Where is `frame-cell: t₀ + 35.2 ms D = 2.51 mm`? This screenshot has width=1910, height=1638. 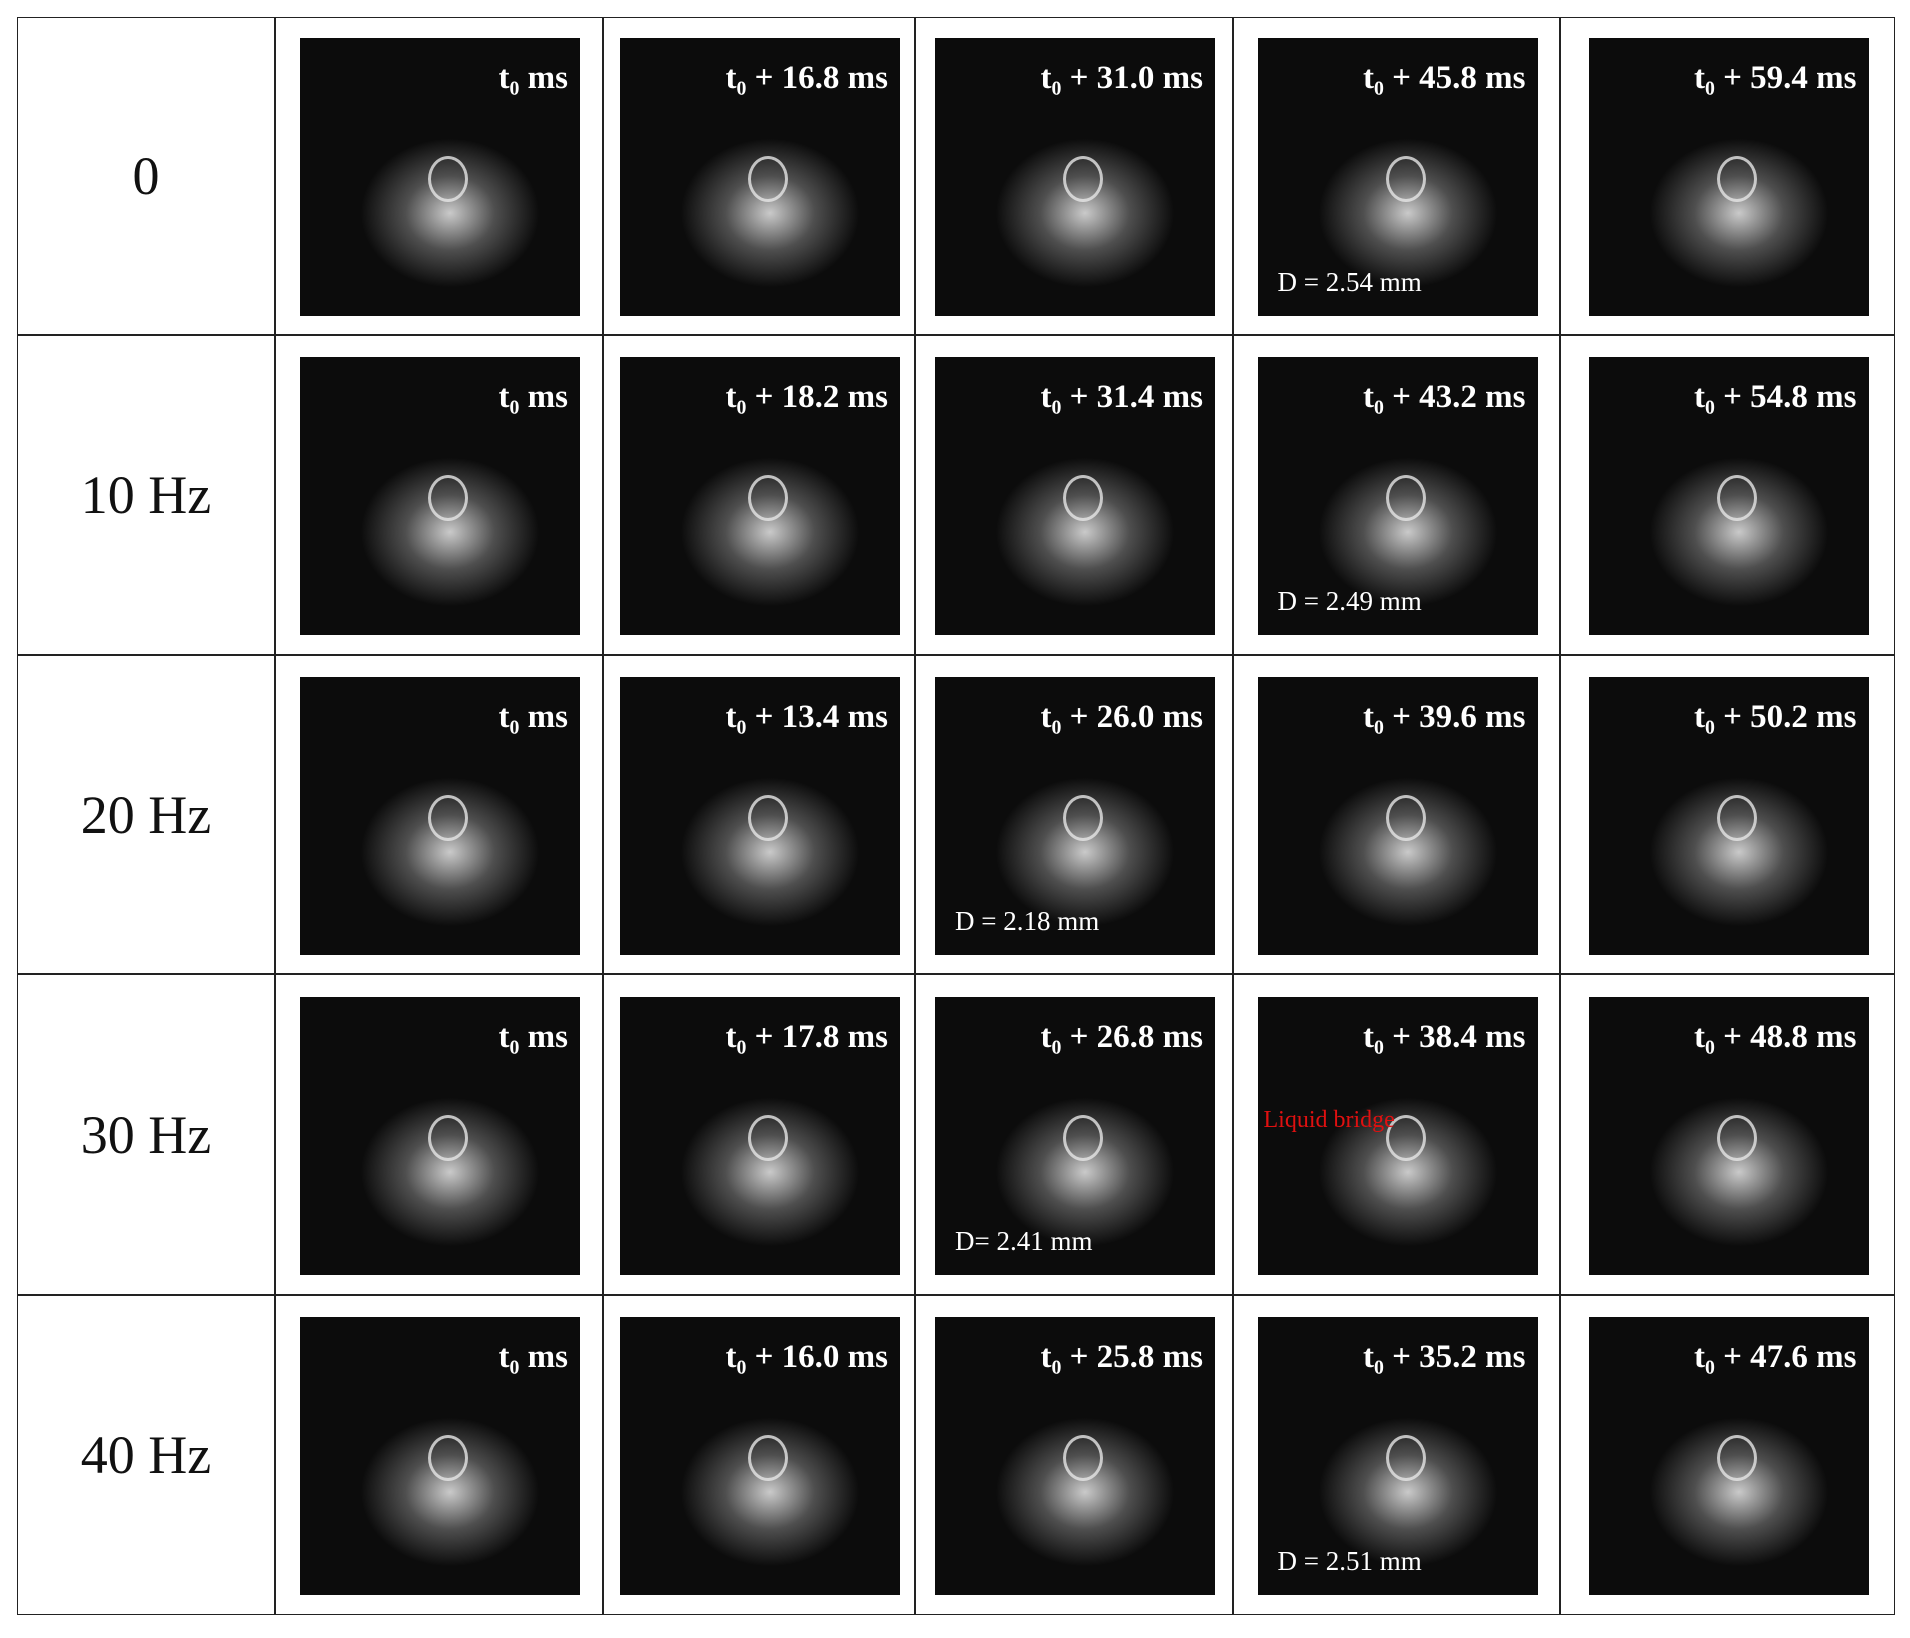 frame-cell: t₀ + 35.2 ms D = 2.51 mm is located at coordinates (1396, 1455).